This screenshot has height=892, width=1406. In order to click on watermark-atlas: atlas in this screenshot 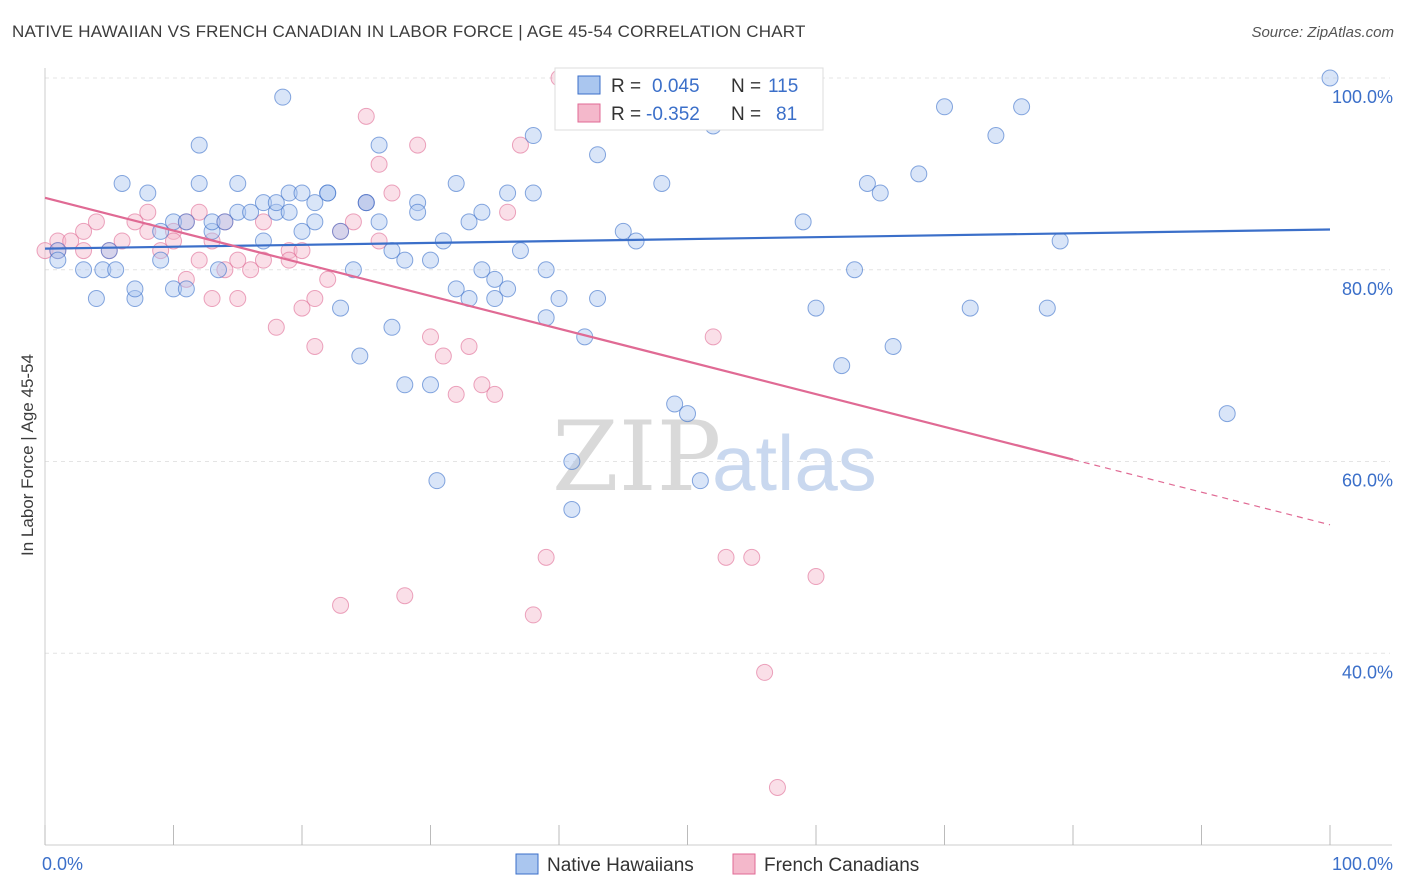, I will do `click(794, 463)`.